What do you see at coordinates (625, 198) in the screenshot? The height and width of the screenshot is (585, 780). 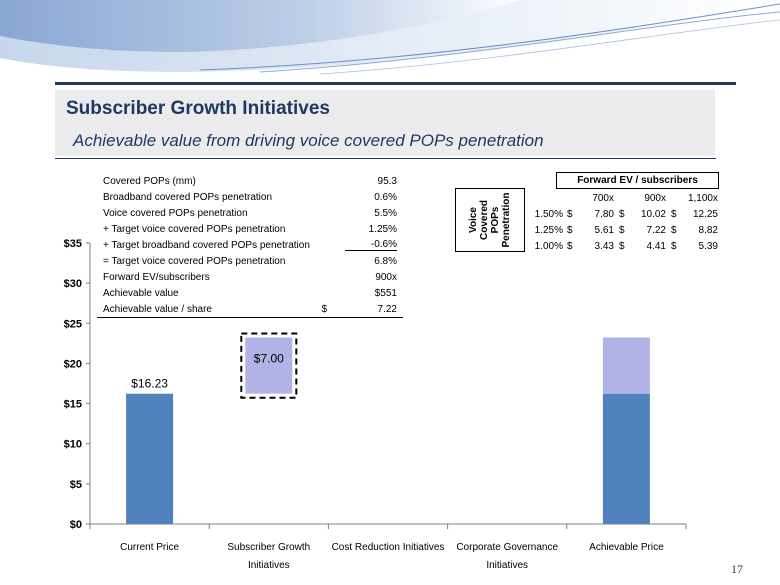 I see `table-header-row: 700x 900x 1,100x` at bounding box center [625, 198].